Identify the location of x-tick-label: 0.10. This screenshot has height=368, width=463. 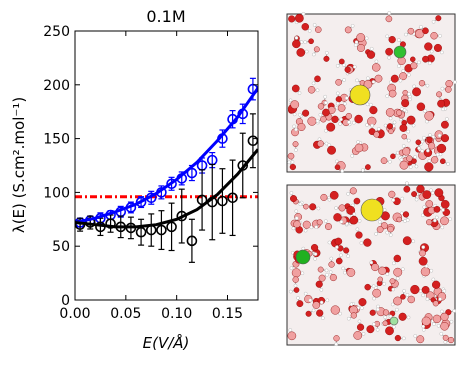
(176, 314).